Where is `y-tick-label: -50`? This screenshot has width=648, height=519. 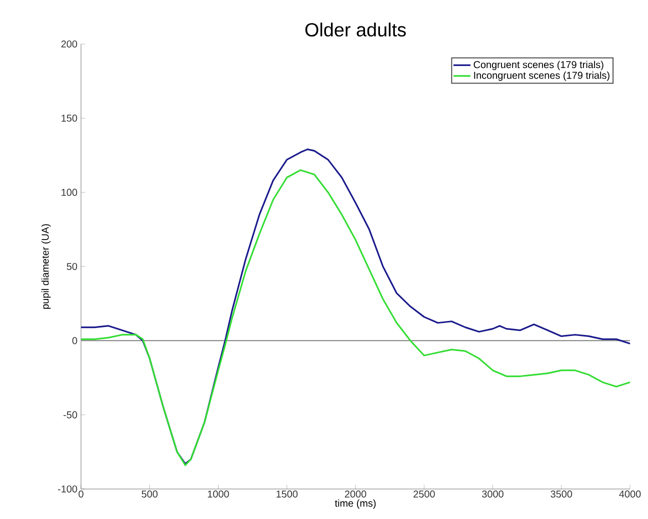
y-tick-label: -50 is located at coordinates (71, 414).